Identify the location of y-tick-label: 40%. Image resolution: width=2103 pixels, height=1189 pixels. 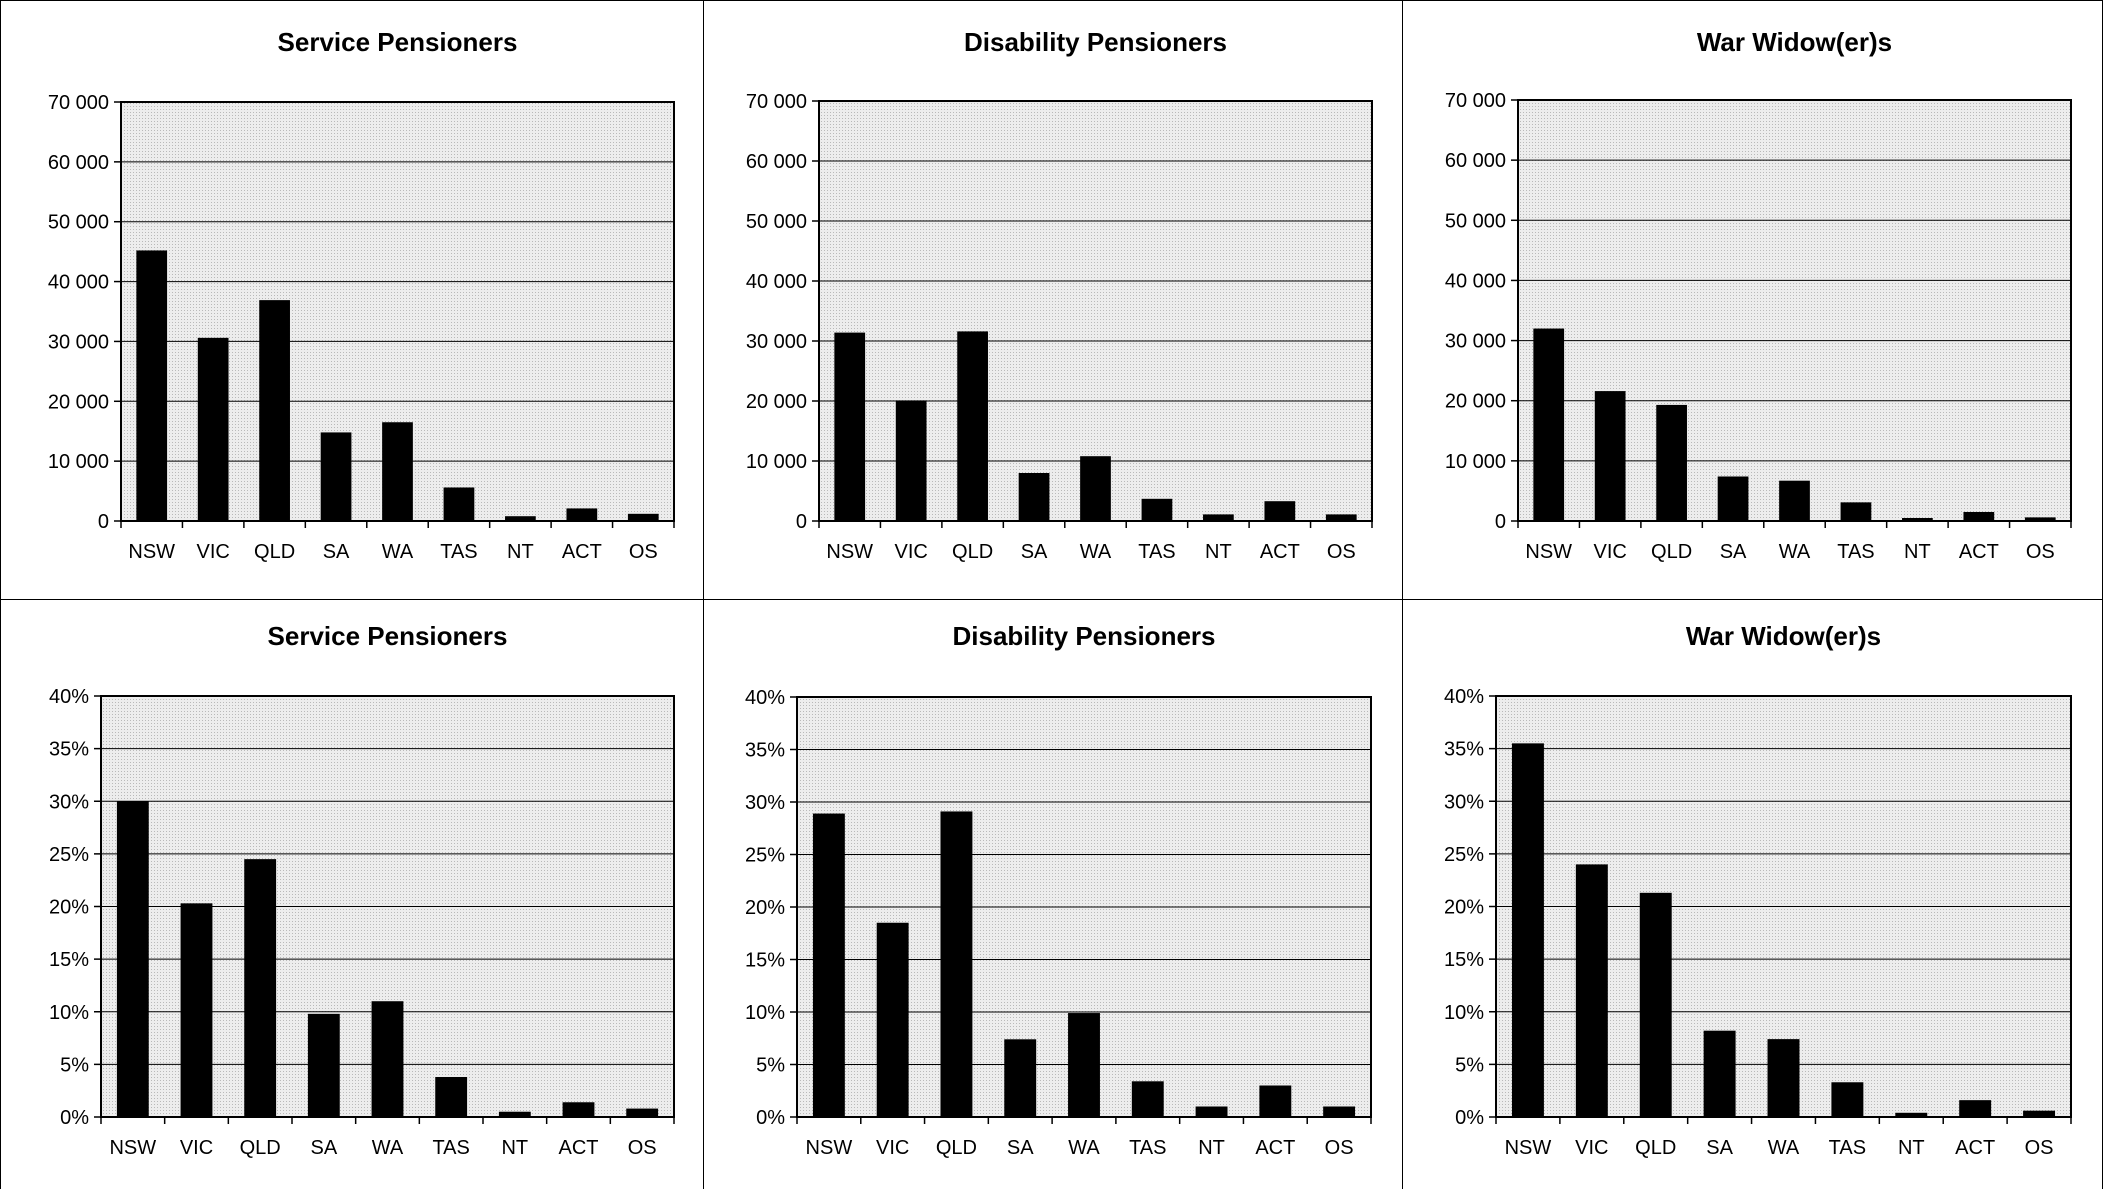
(69, 697).